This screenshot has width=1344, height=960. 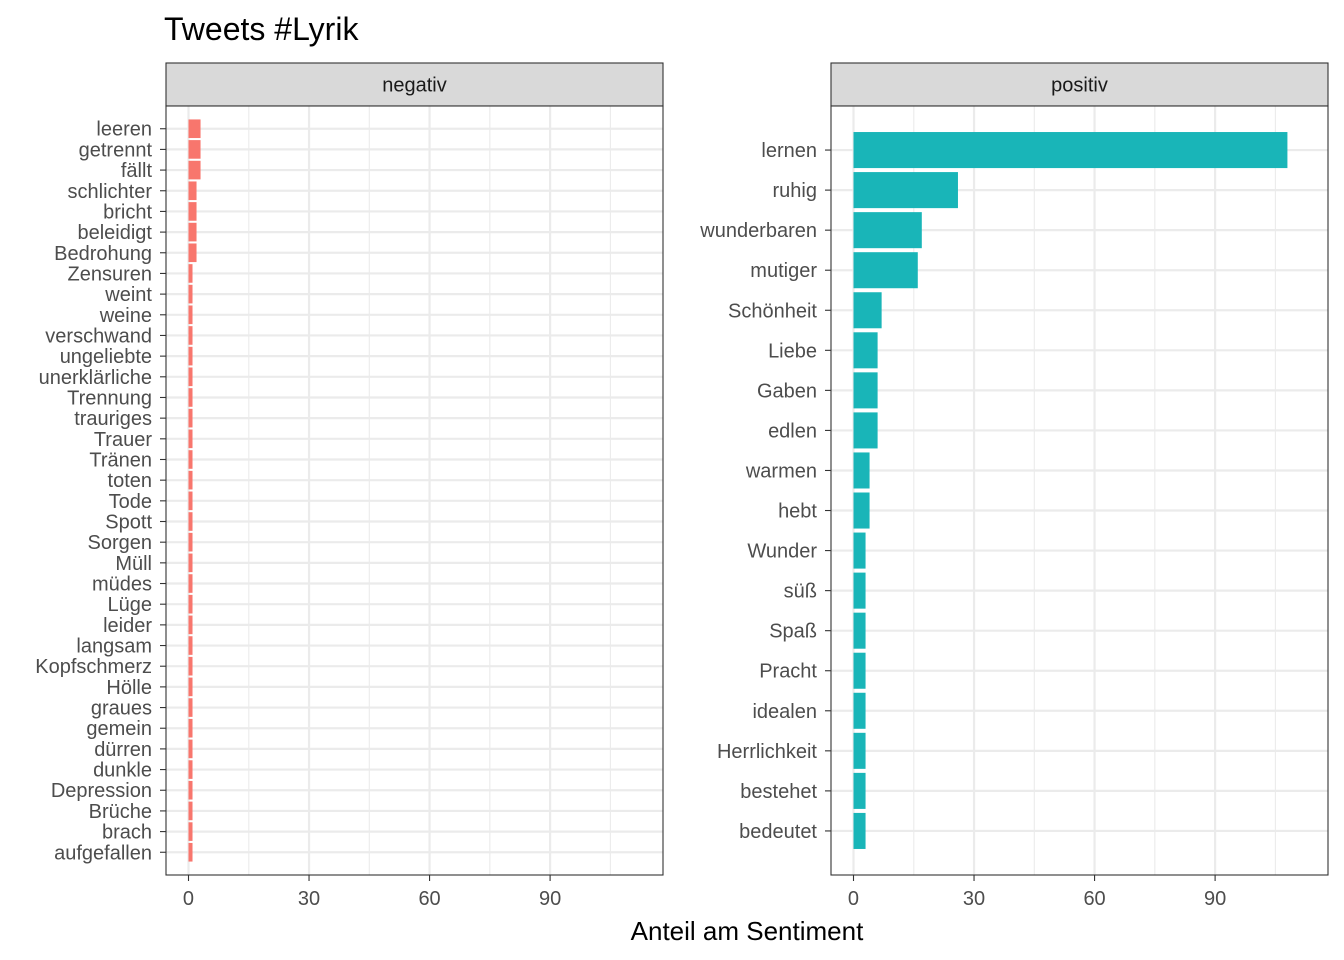 What do you see at coordinates (190, 707) in the screenshot?
I see `bar-graues` at bounding box center [190, 707].